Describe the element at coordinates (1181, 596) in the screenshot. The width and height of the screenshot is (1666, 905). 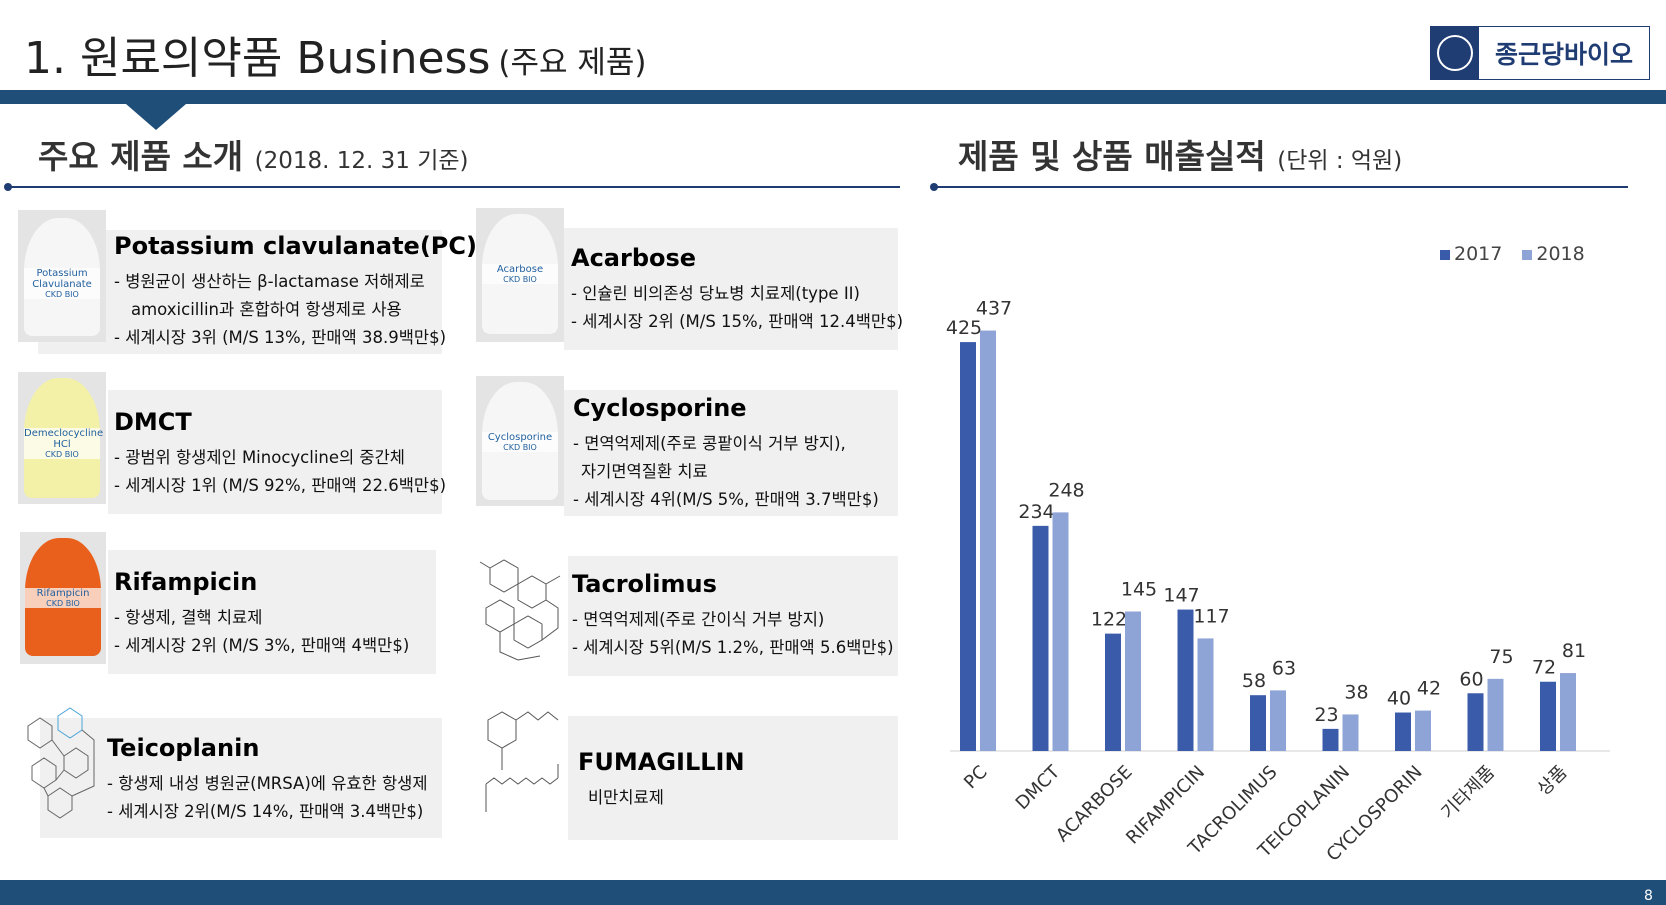
I see `data-label-2017-3: 147` at that location.